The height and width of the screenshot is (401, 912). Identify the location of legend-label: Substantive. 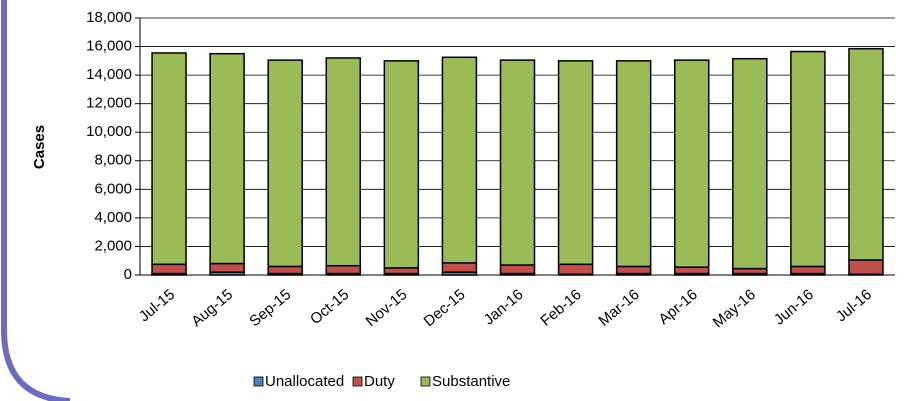
(471, 381).